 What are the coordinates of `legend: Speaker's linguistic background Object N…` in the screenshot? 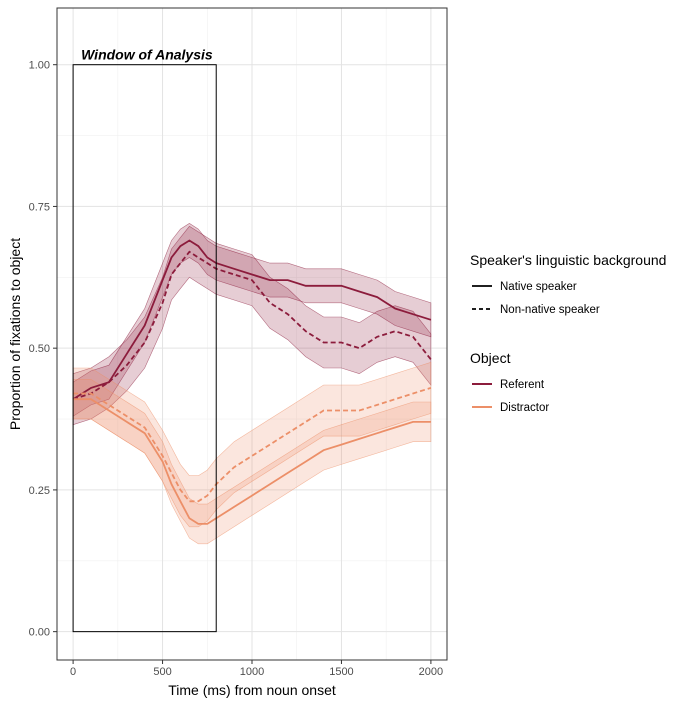 It's located at (568, 333).